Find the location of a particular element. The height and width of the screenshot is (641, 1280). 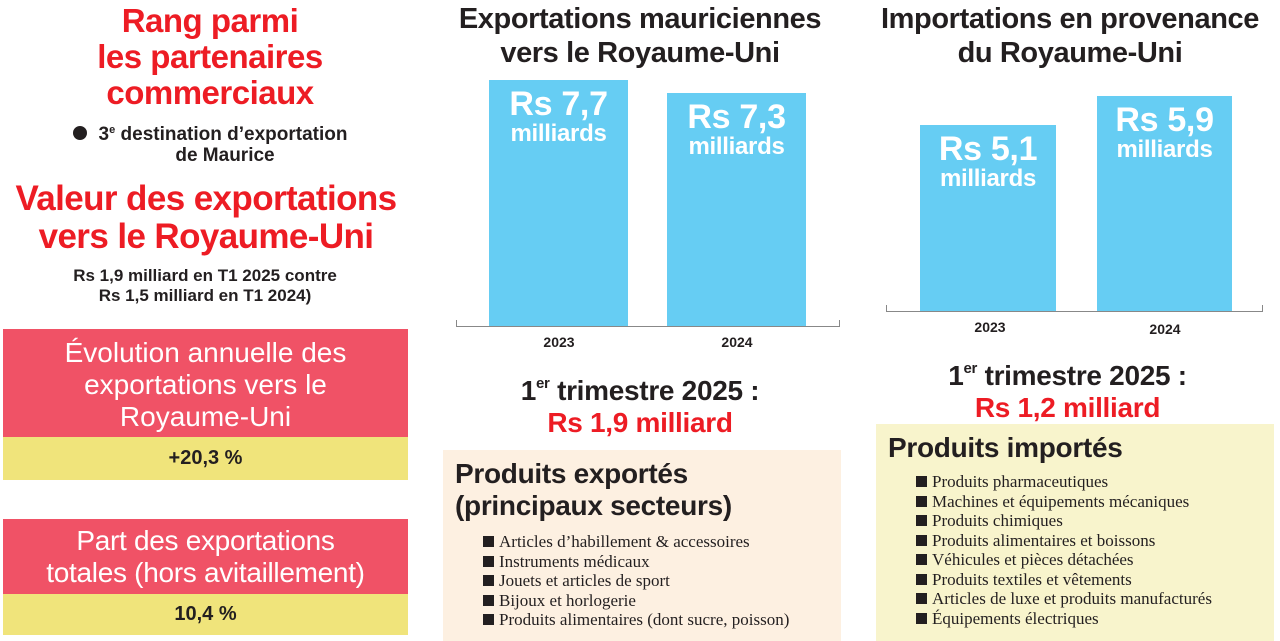

imports-quarter: 1er trimestre 2025 : Rs 1,2 milliard is located at coordinates (1067, 388).